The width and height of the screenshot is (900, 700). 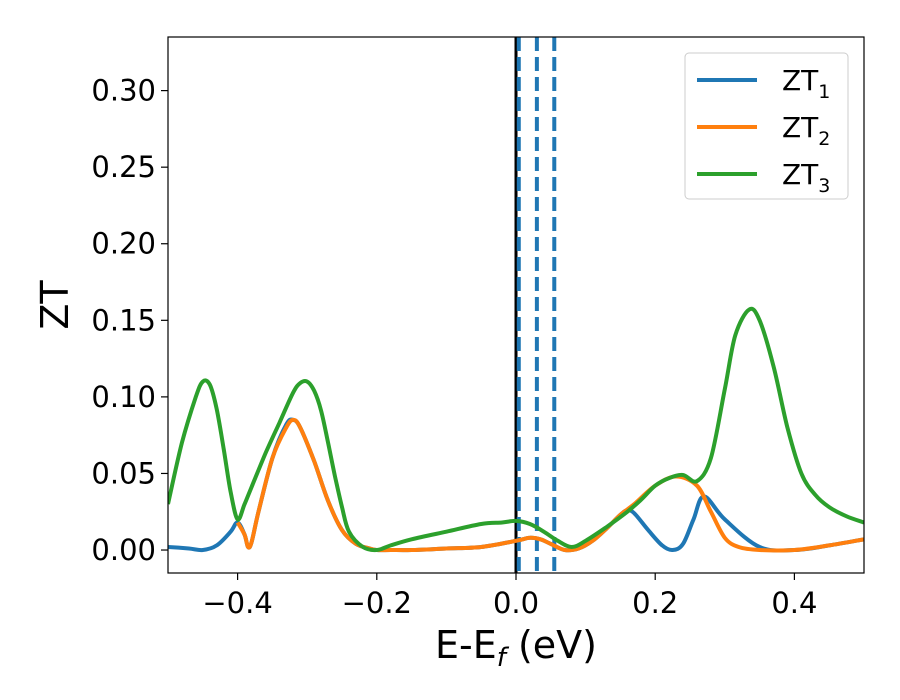 What do you see at coordinates (123, 550) in the screenshot?
I see `y-tick-label: 0.00` at bounding box center [123, 550].